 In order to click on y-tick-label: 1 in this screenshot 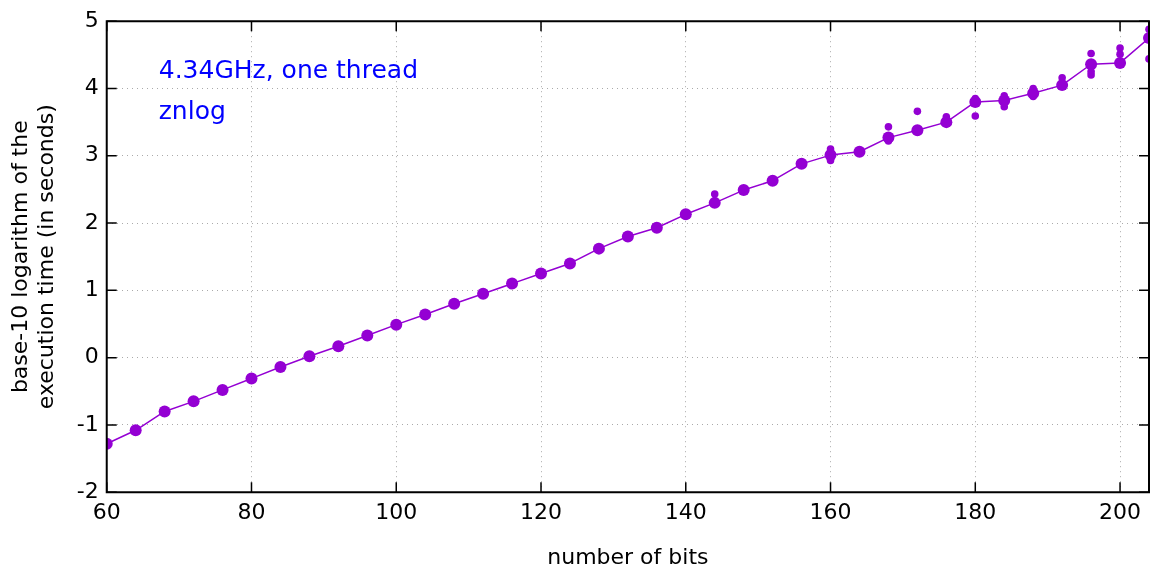, I will do `click(91, 289)`.